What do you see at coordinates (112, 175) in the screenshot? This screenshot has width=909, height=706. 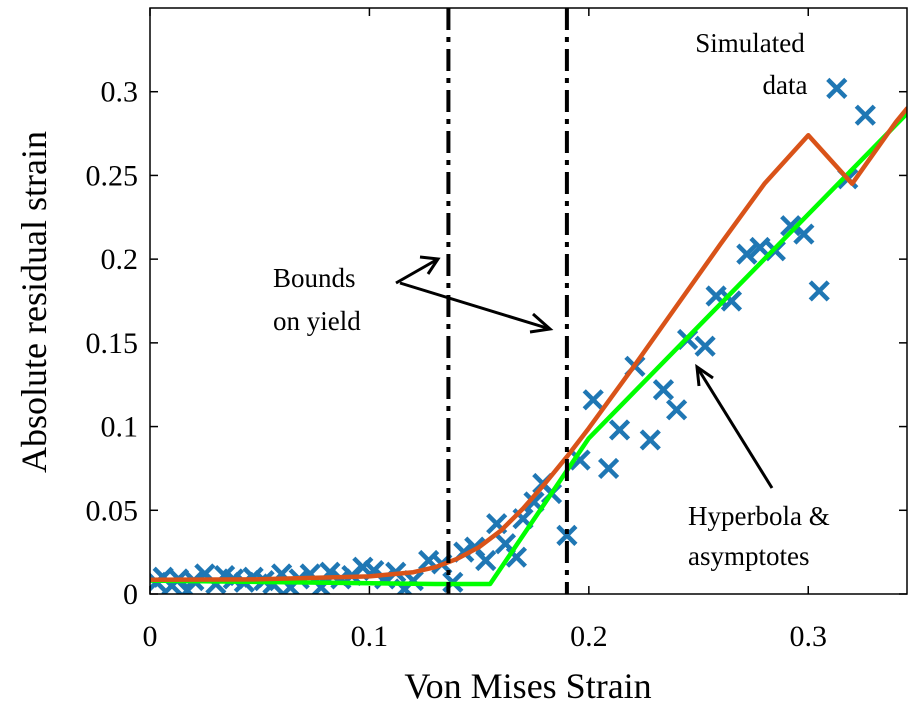 I see `y-tick-label: 0.25` at bounding box center [112, 175].